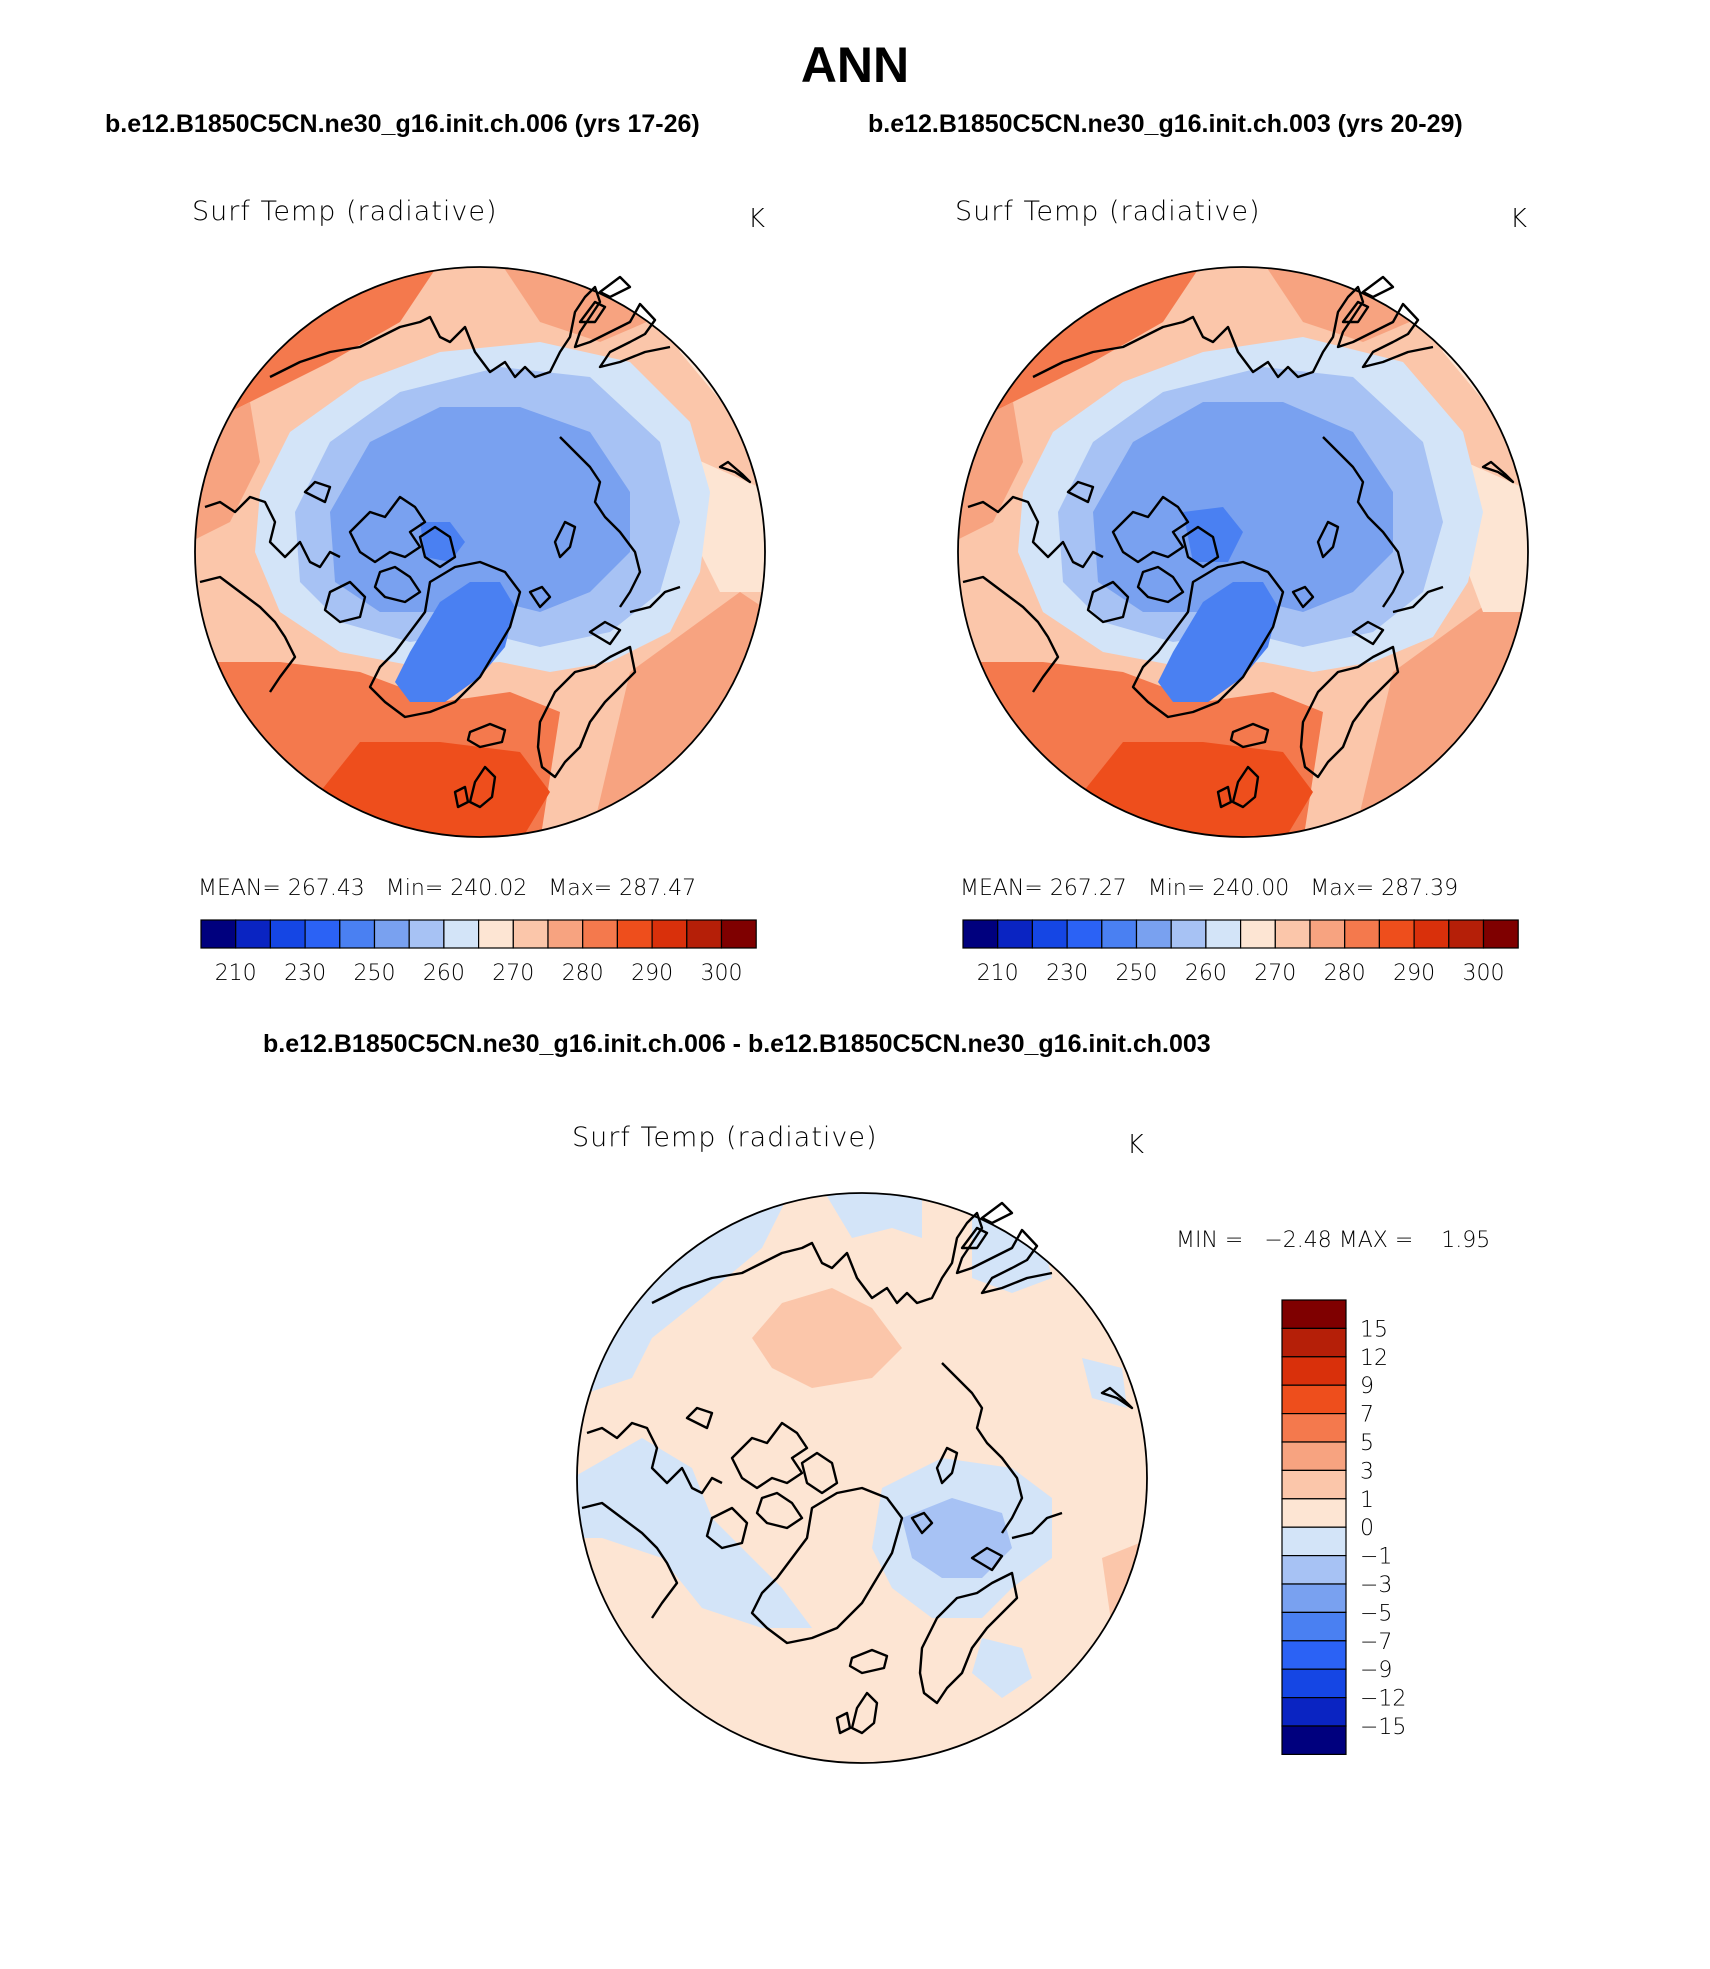 This screenshot has width=1710, height=1969. I want to click on colorbar1-tick-label: 300, so click(722, 973).